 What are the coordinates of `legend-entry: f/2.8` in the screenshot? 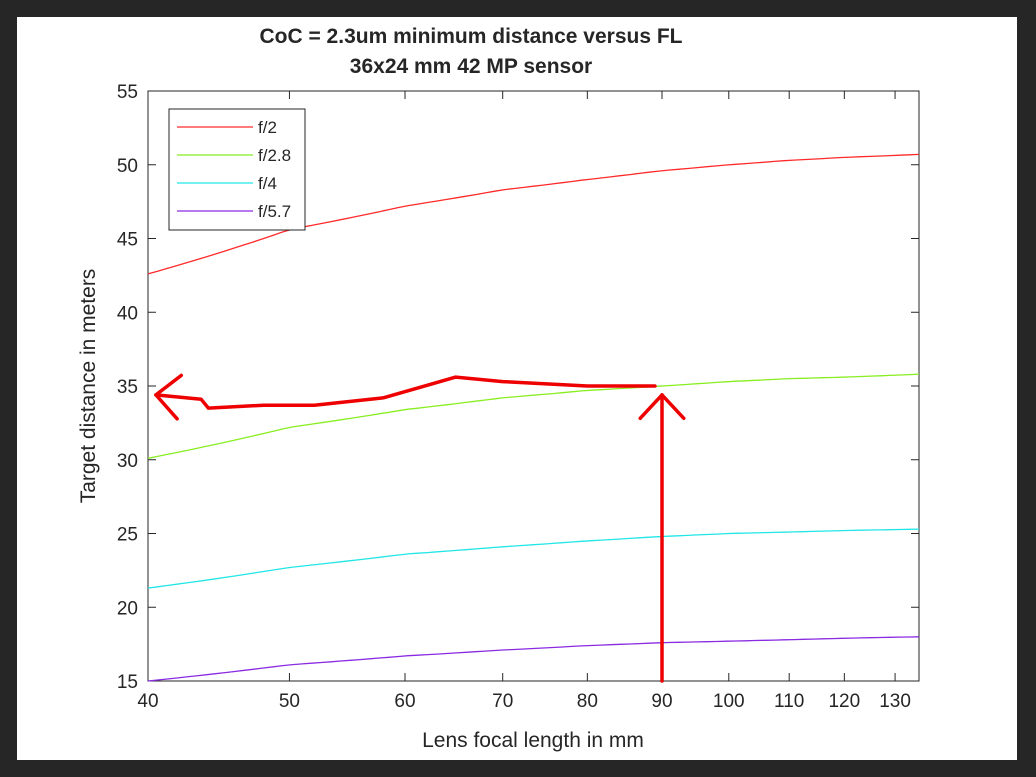 It's located at (274, 155).